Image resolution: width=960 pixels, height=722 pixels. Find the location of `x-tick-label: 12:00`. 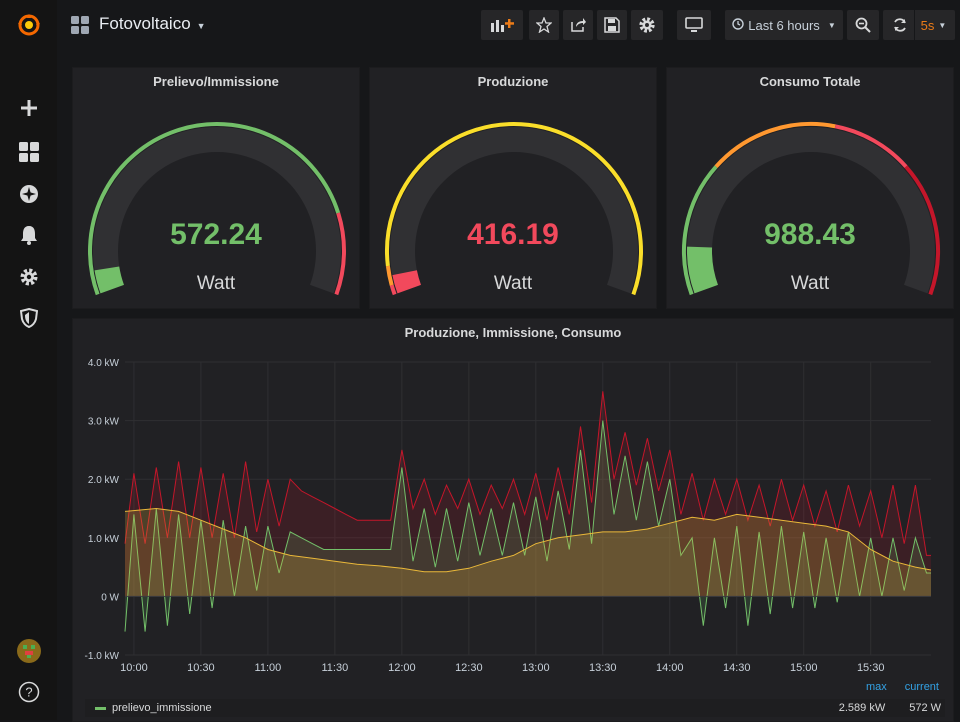

x-tick-label: 12:00 is located at coordinates (402, 668).